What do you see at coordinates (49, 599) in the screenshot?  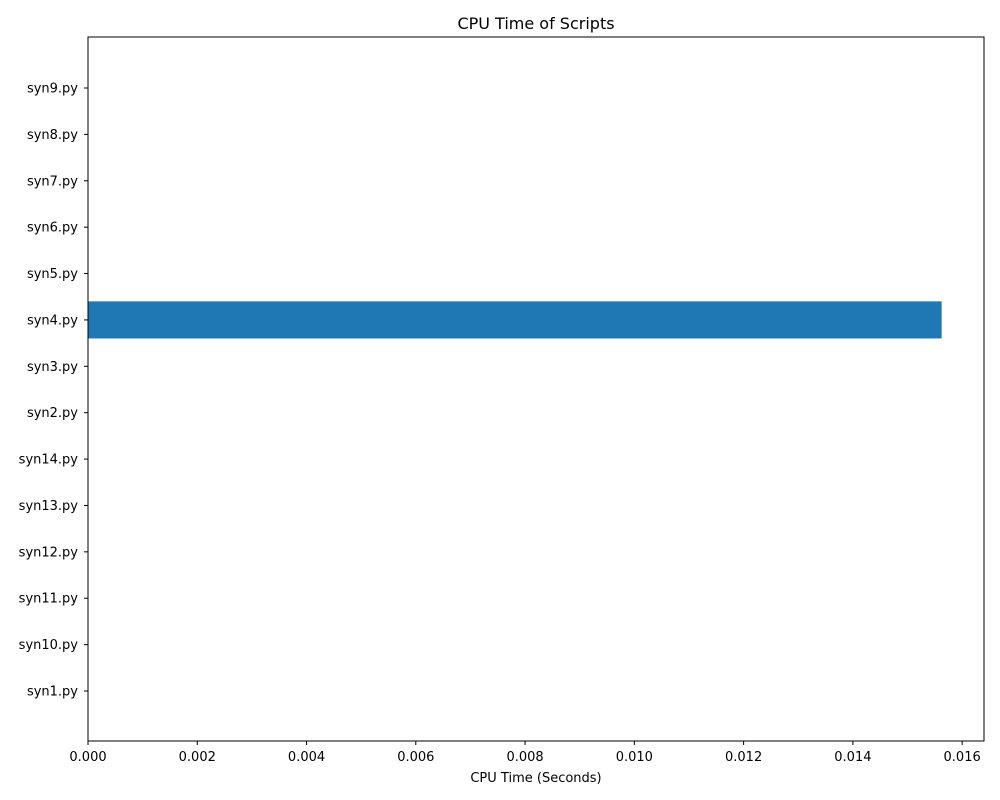 I see `y-tick-label: syn11.py` at bounding box center [49, 599].